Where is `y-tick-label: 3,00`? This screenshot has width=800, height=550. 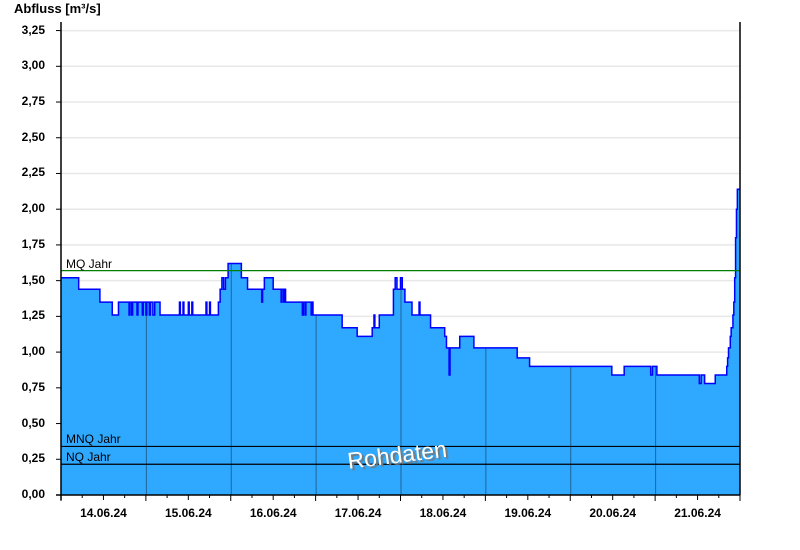
y-tick-label: 3,00 is located at coordinates (33, 65).